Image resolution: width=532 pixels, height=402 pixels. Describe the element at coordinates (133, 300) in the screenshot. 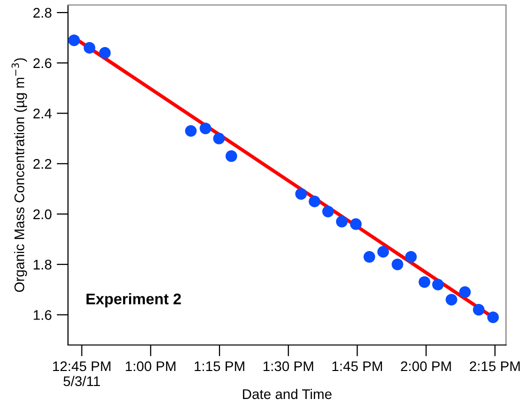

I see `annotation: Experiment 2` at that location.